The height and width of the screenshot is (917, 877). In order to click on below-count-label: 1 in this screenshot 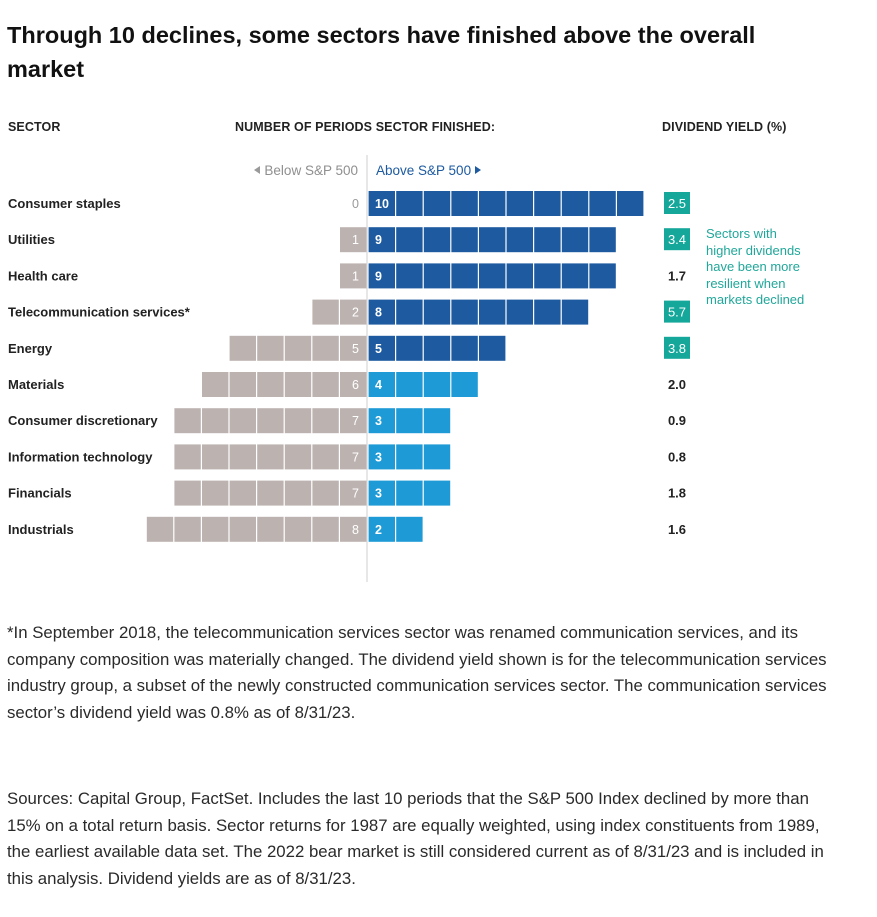, I will do `click(355, 240)`.